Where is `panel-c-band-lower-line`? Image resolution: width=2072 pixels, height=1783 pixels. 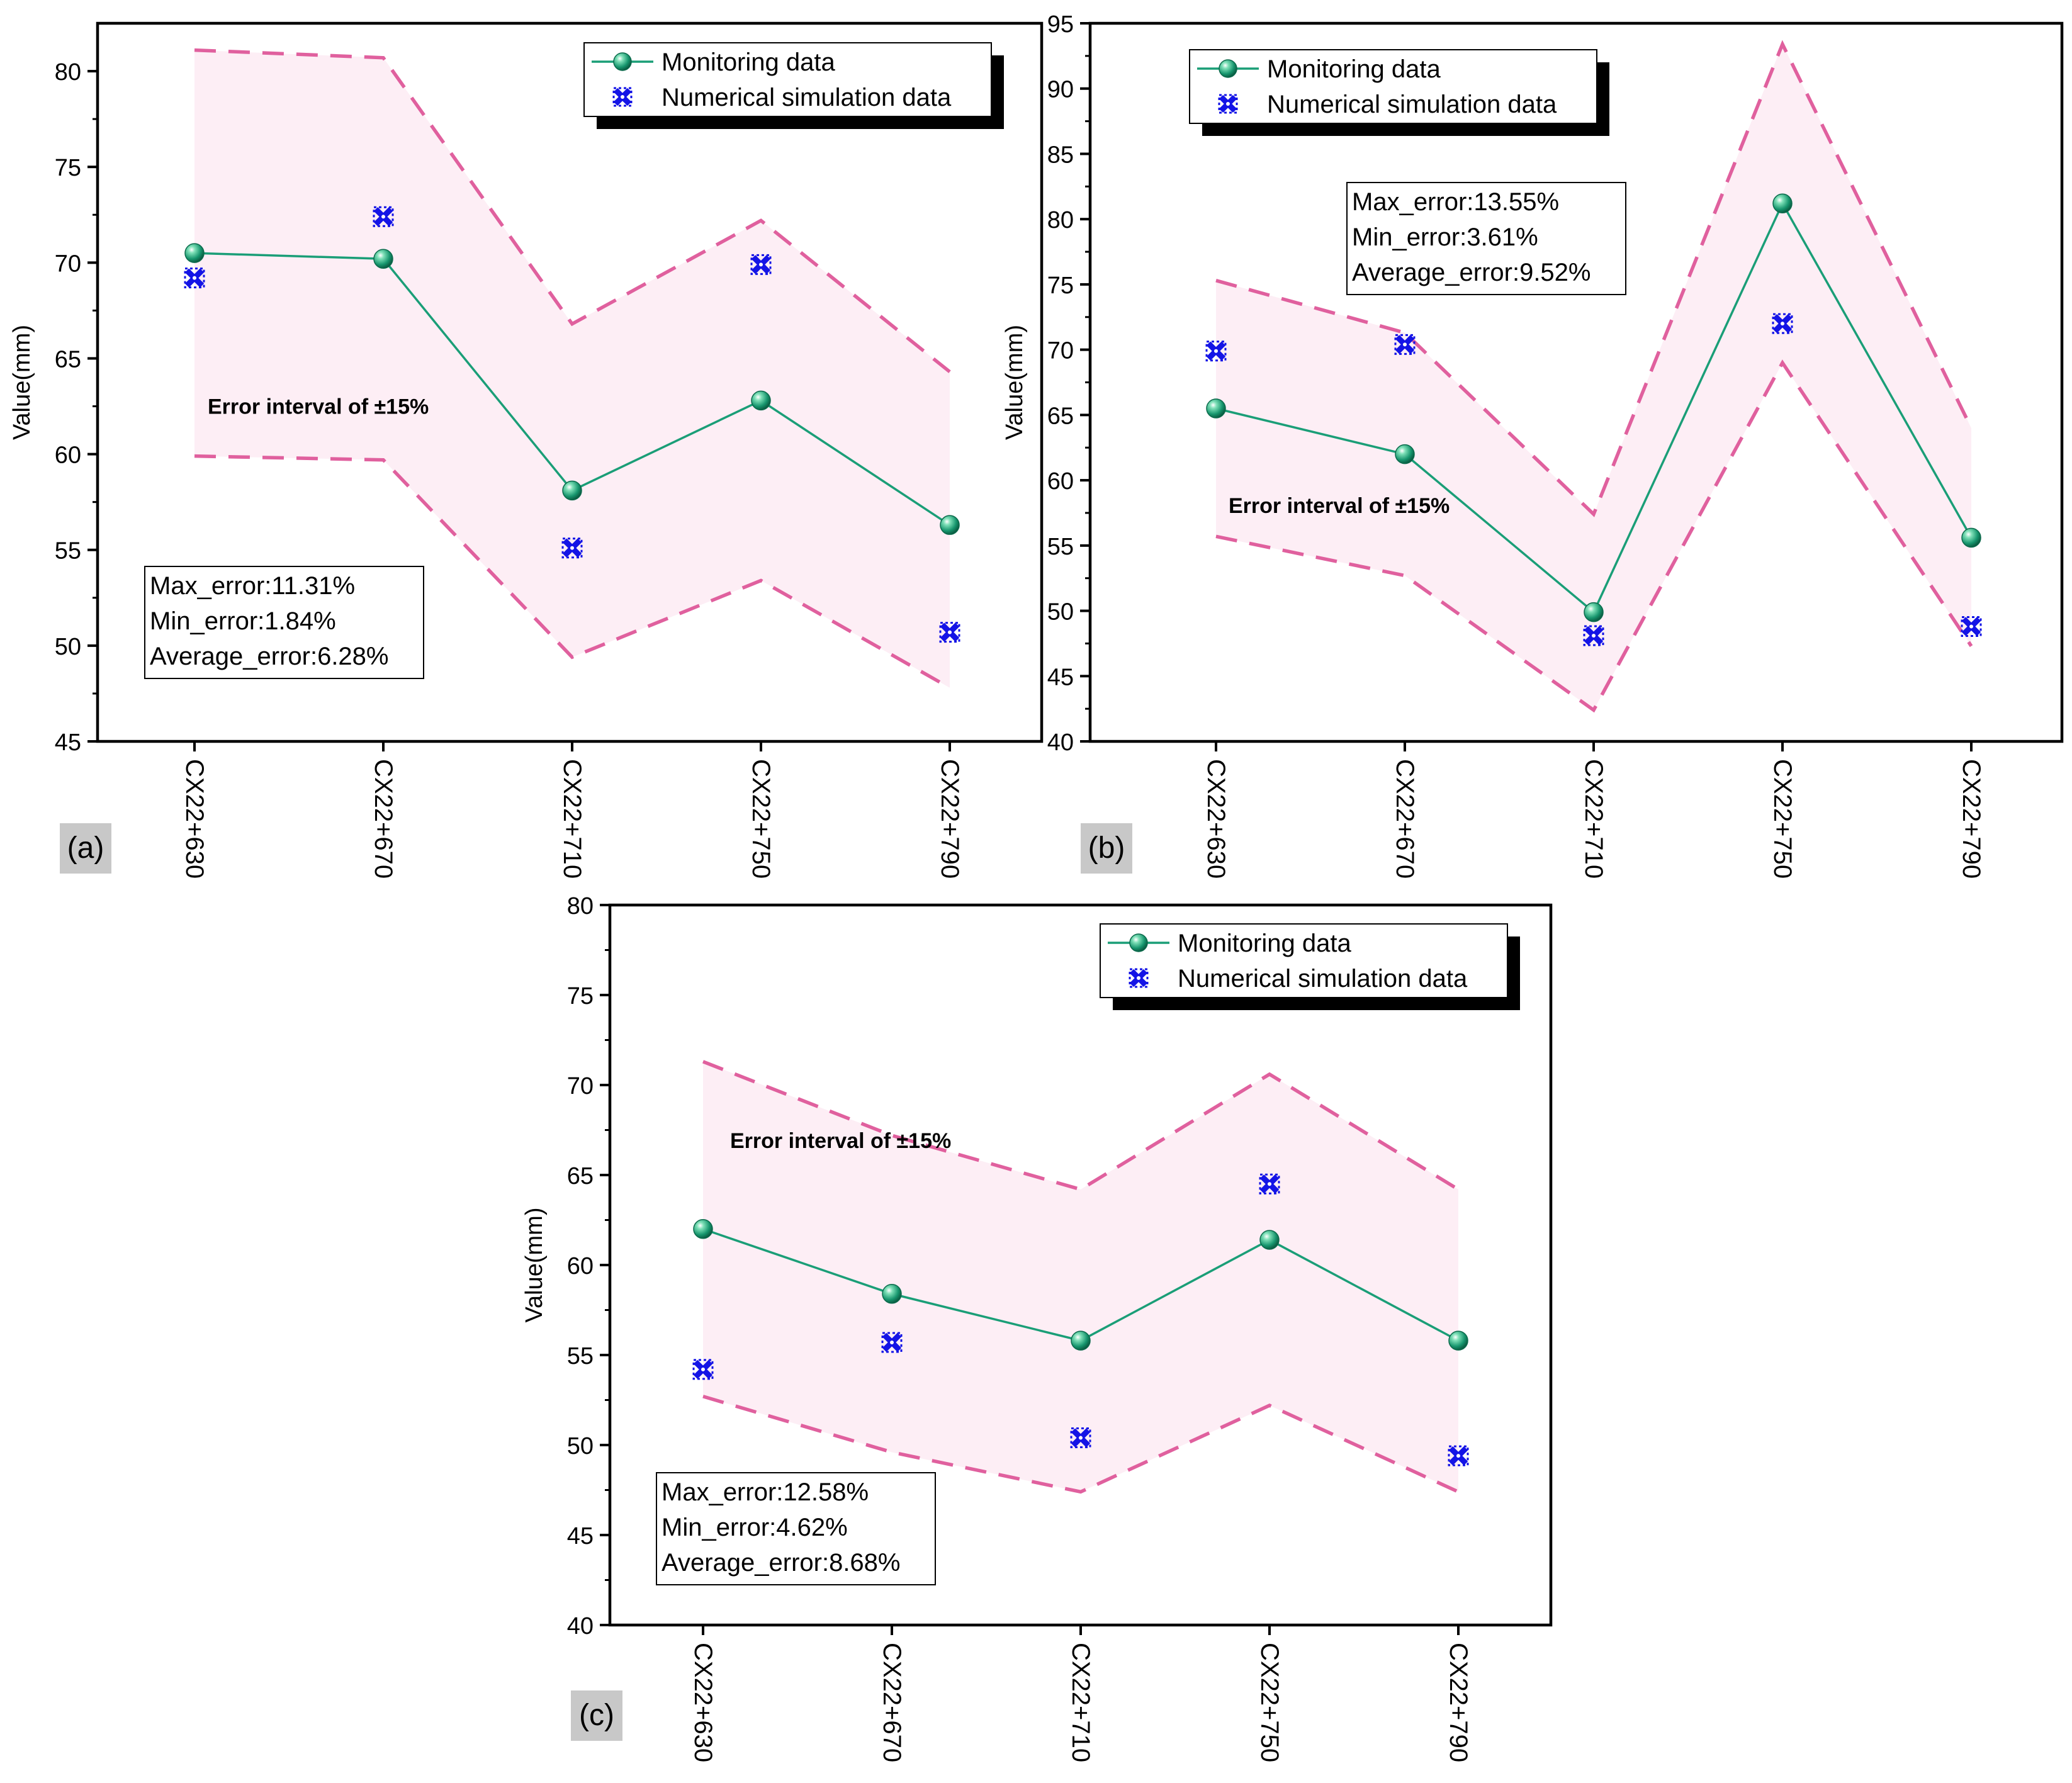
panel-c-band-lower-line is located at coordinates (1081, 1444).